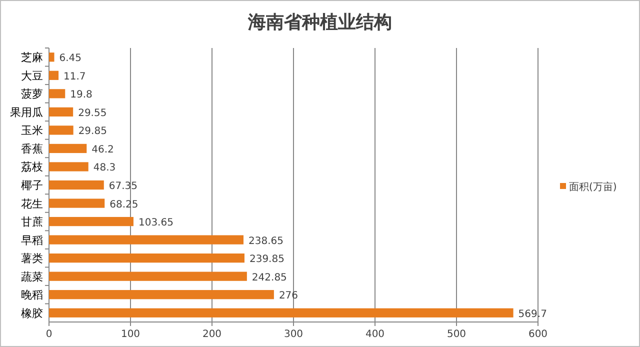 The width and height of the screenshot is (640, 347). Describe the element at coordinates (103, 150) in the screenshot. I see `data-label: 46.2` at that location.